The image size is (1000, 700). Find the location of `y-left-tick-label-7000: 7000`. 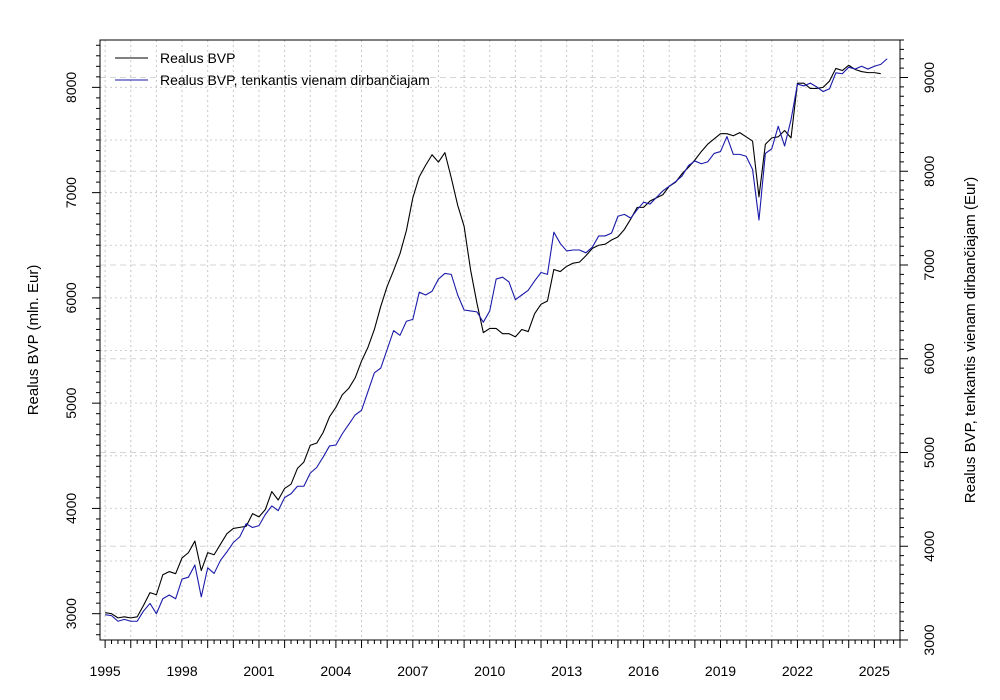

y-left-tick-label-7000: 7000 is located at coordinates (71, 192).